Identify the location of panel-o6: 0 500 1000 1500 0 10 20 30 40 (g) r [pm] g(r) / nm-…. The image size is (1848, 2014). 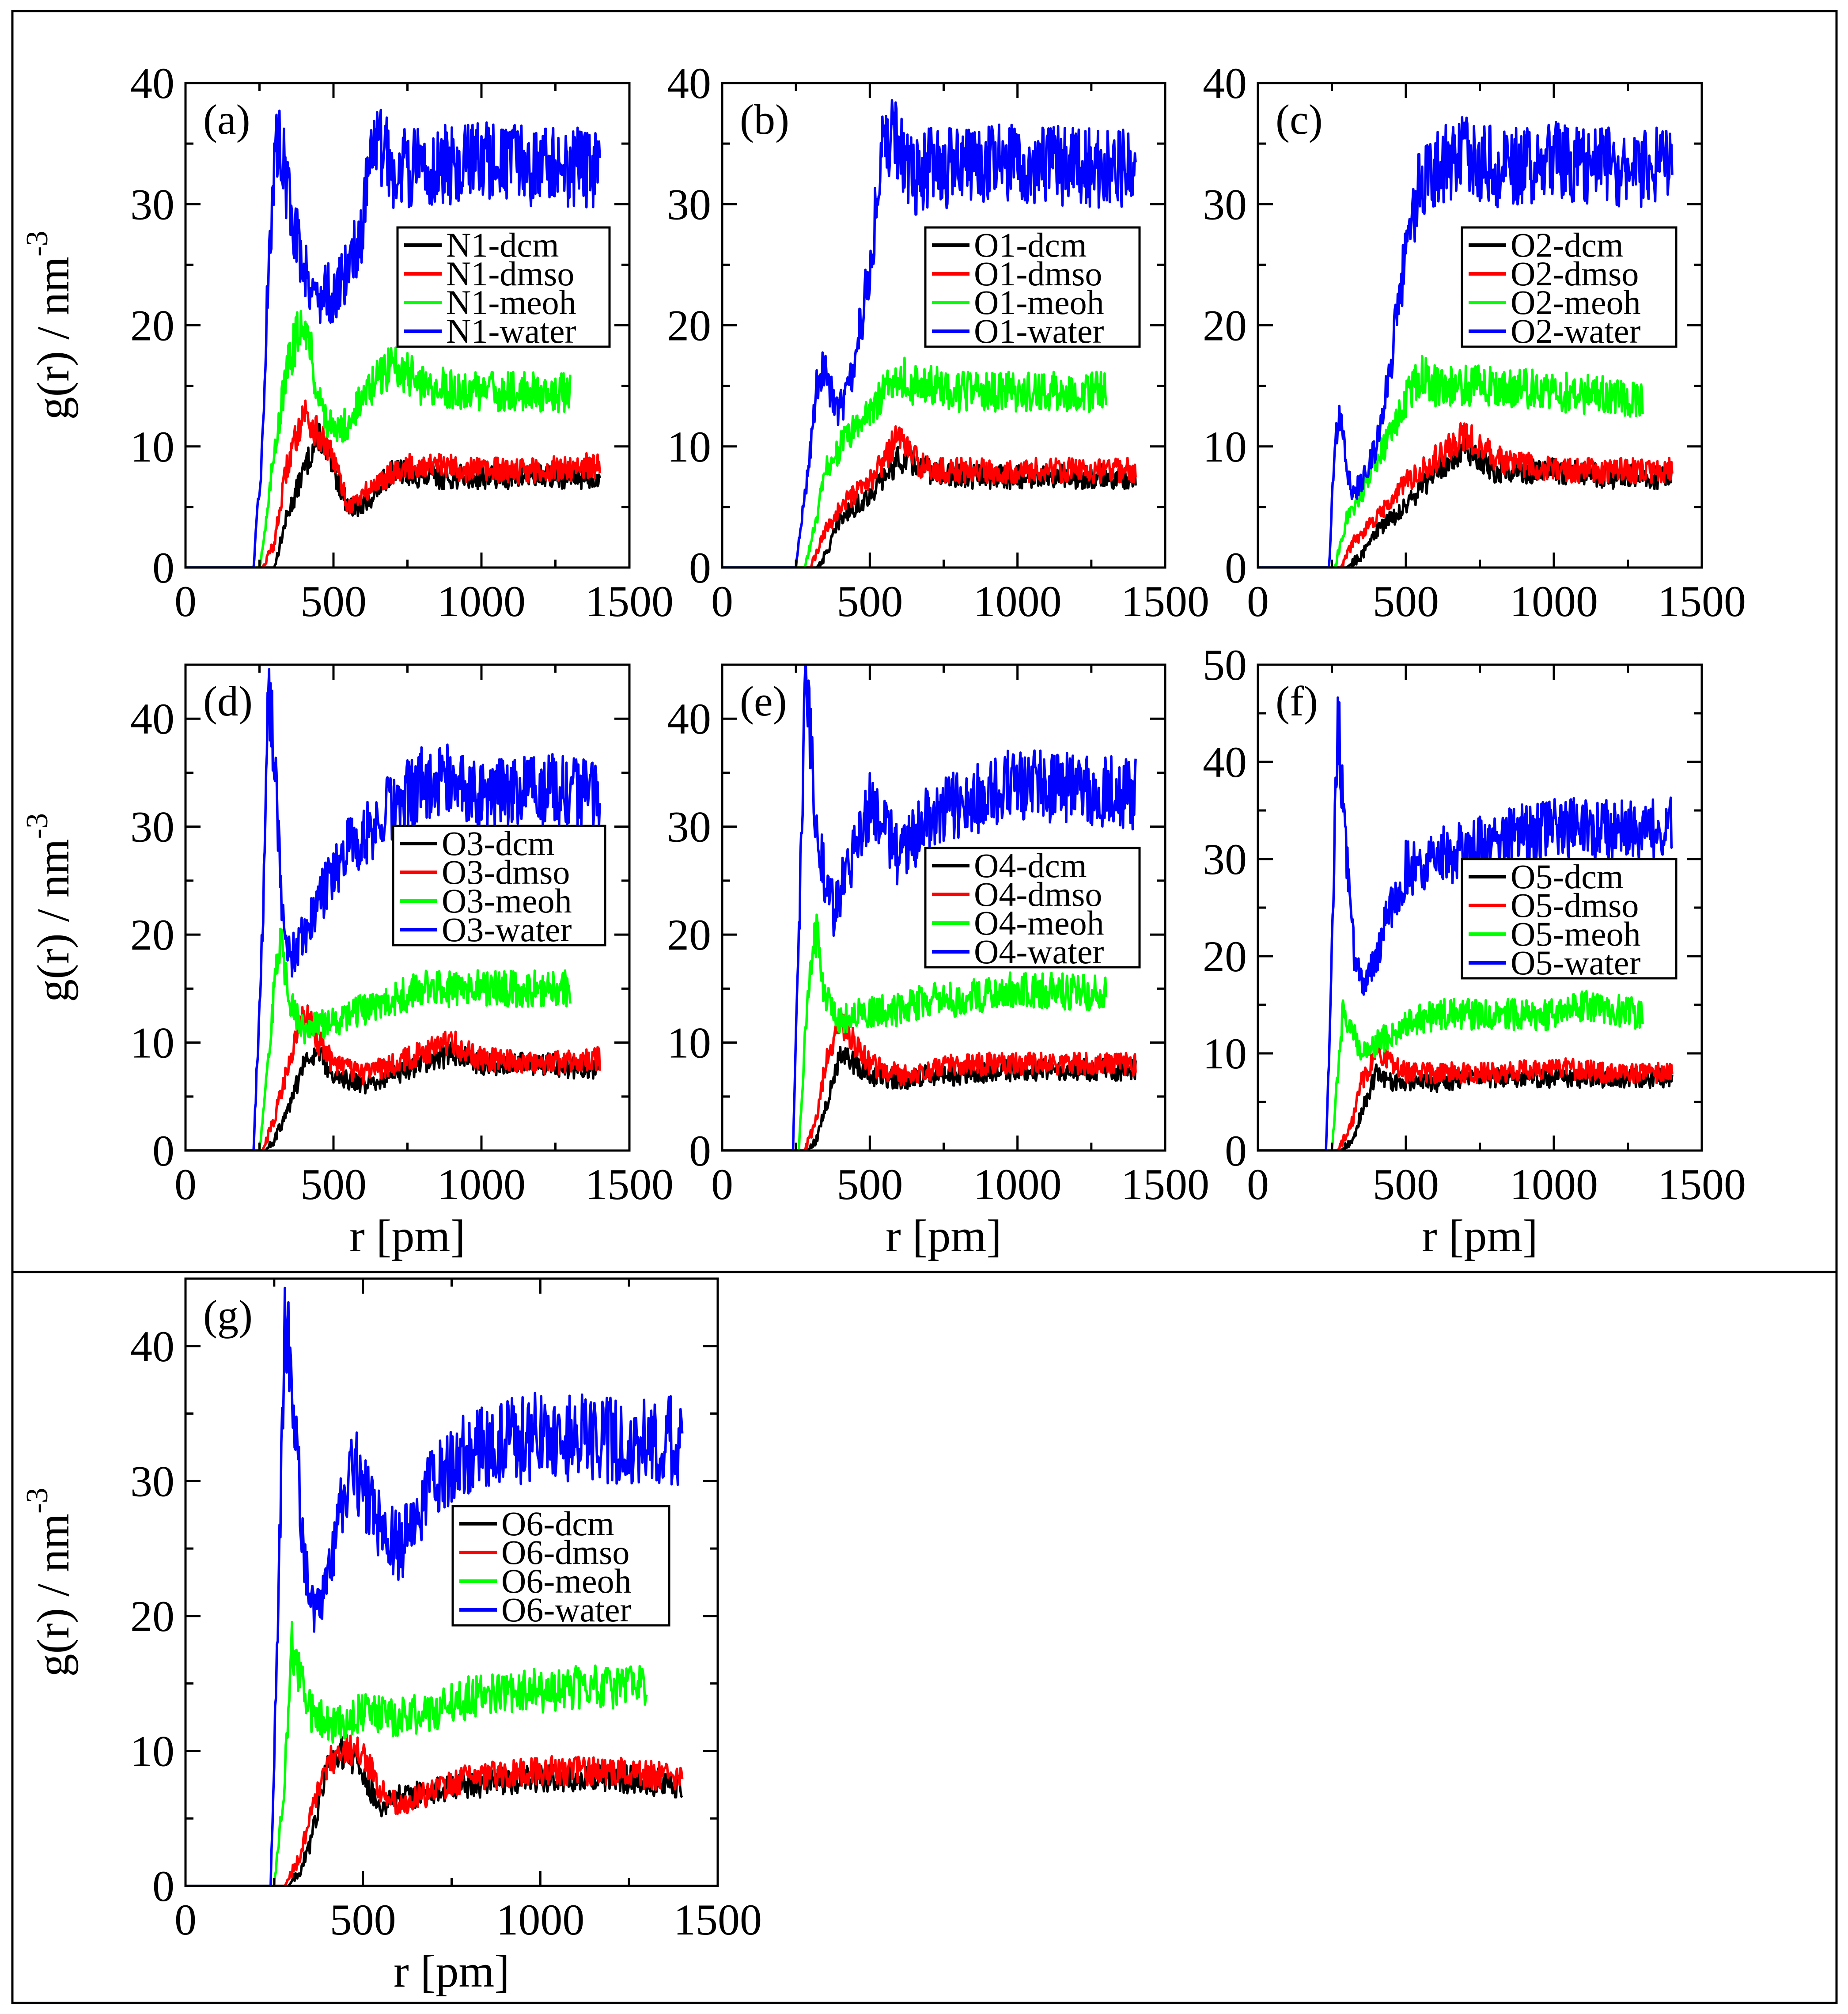
(391, 1637).